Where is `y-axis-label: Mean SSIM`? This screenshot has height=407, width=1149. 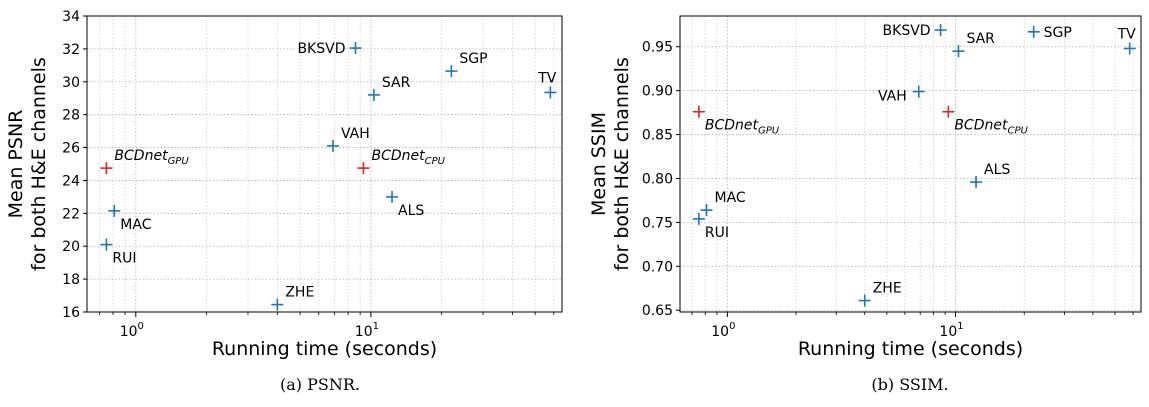
y-axis-label: Mean SSIM is located at coordinates (599, 164).